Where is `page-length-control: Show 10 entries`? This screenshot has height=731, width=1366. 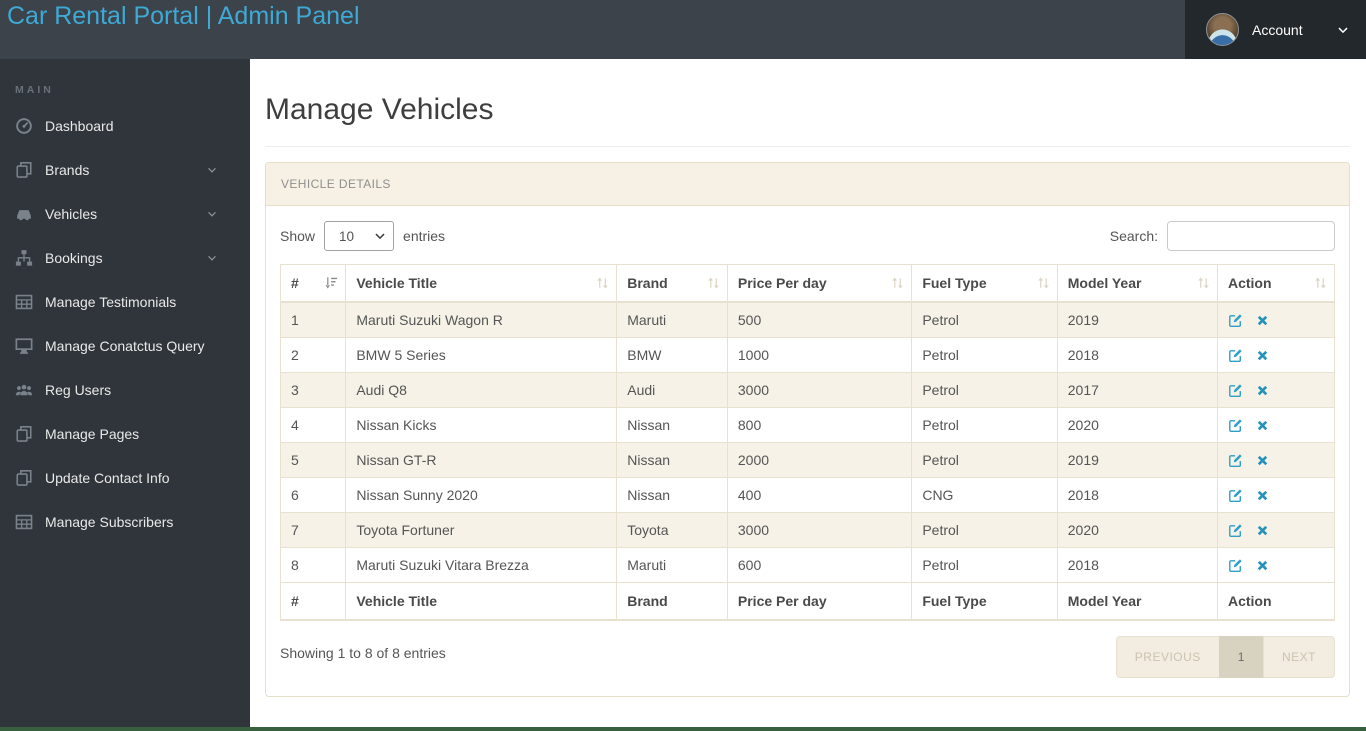
page-length-control: Show 10 entries is located at coordinates (362, 236).